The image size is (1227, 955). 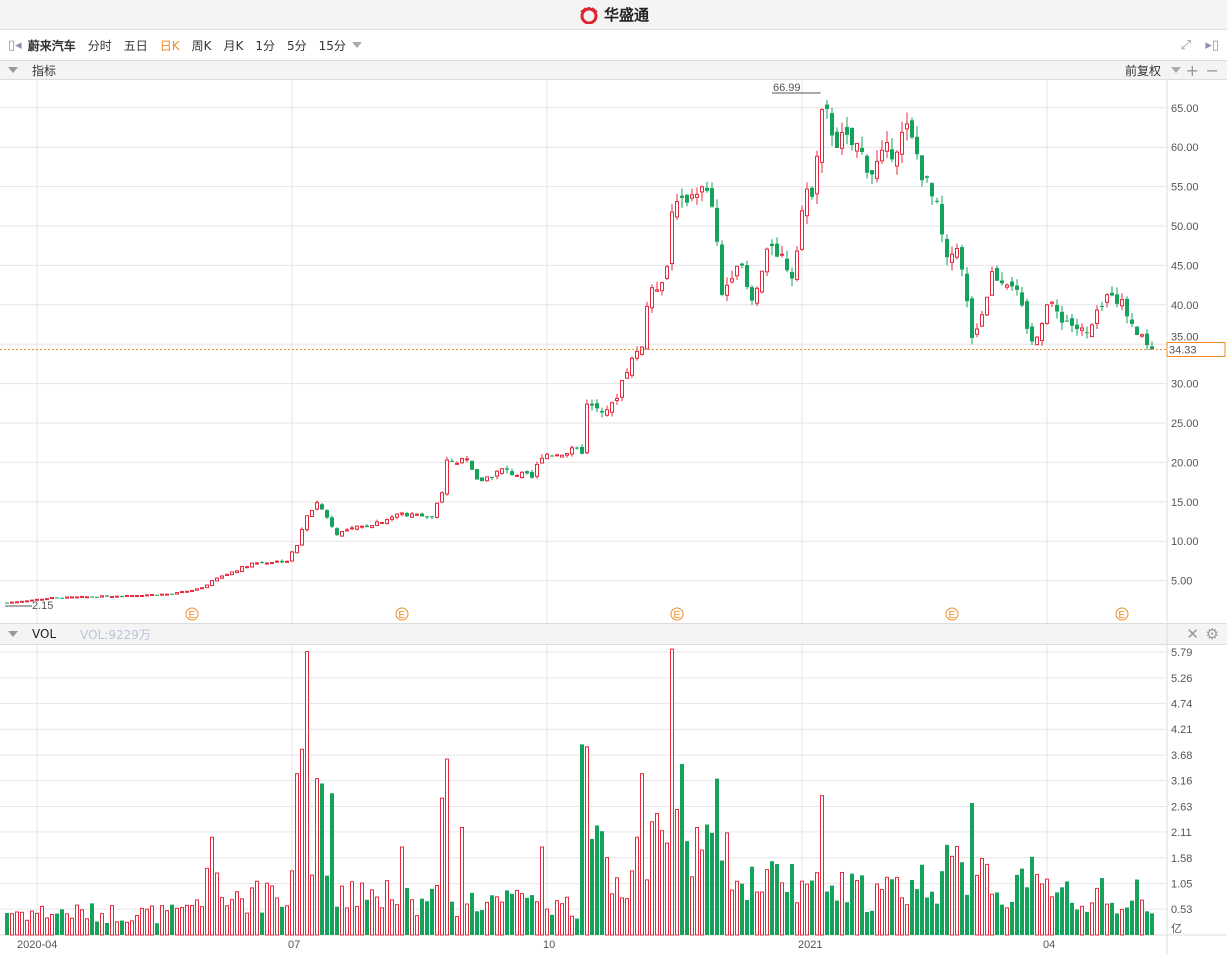 What do you see at coordinates (1142, 70) in the screenshot?
I see `adjust-select: 前复权` at bounding box center [1142, 70].